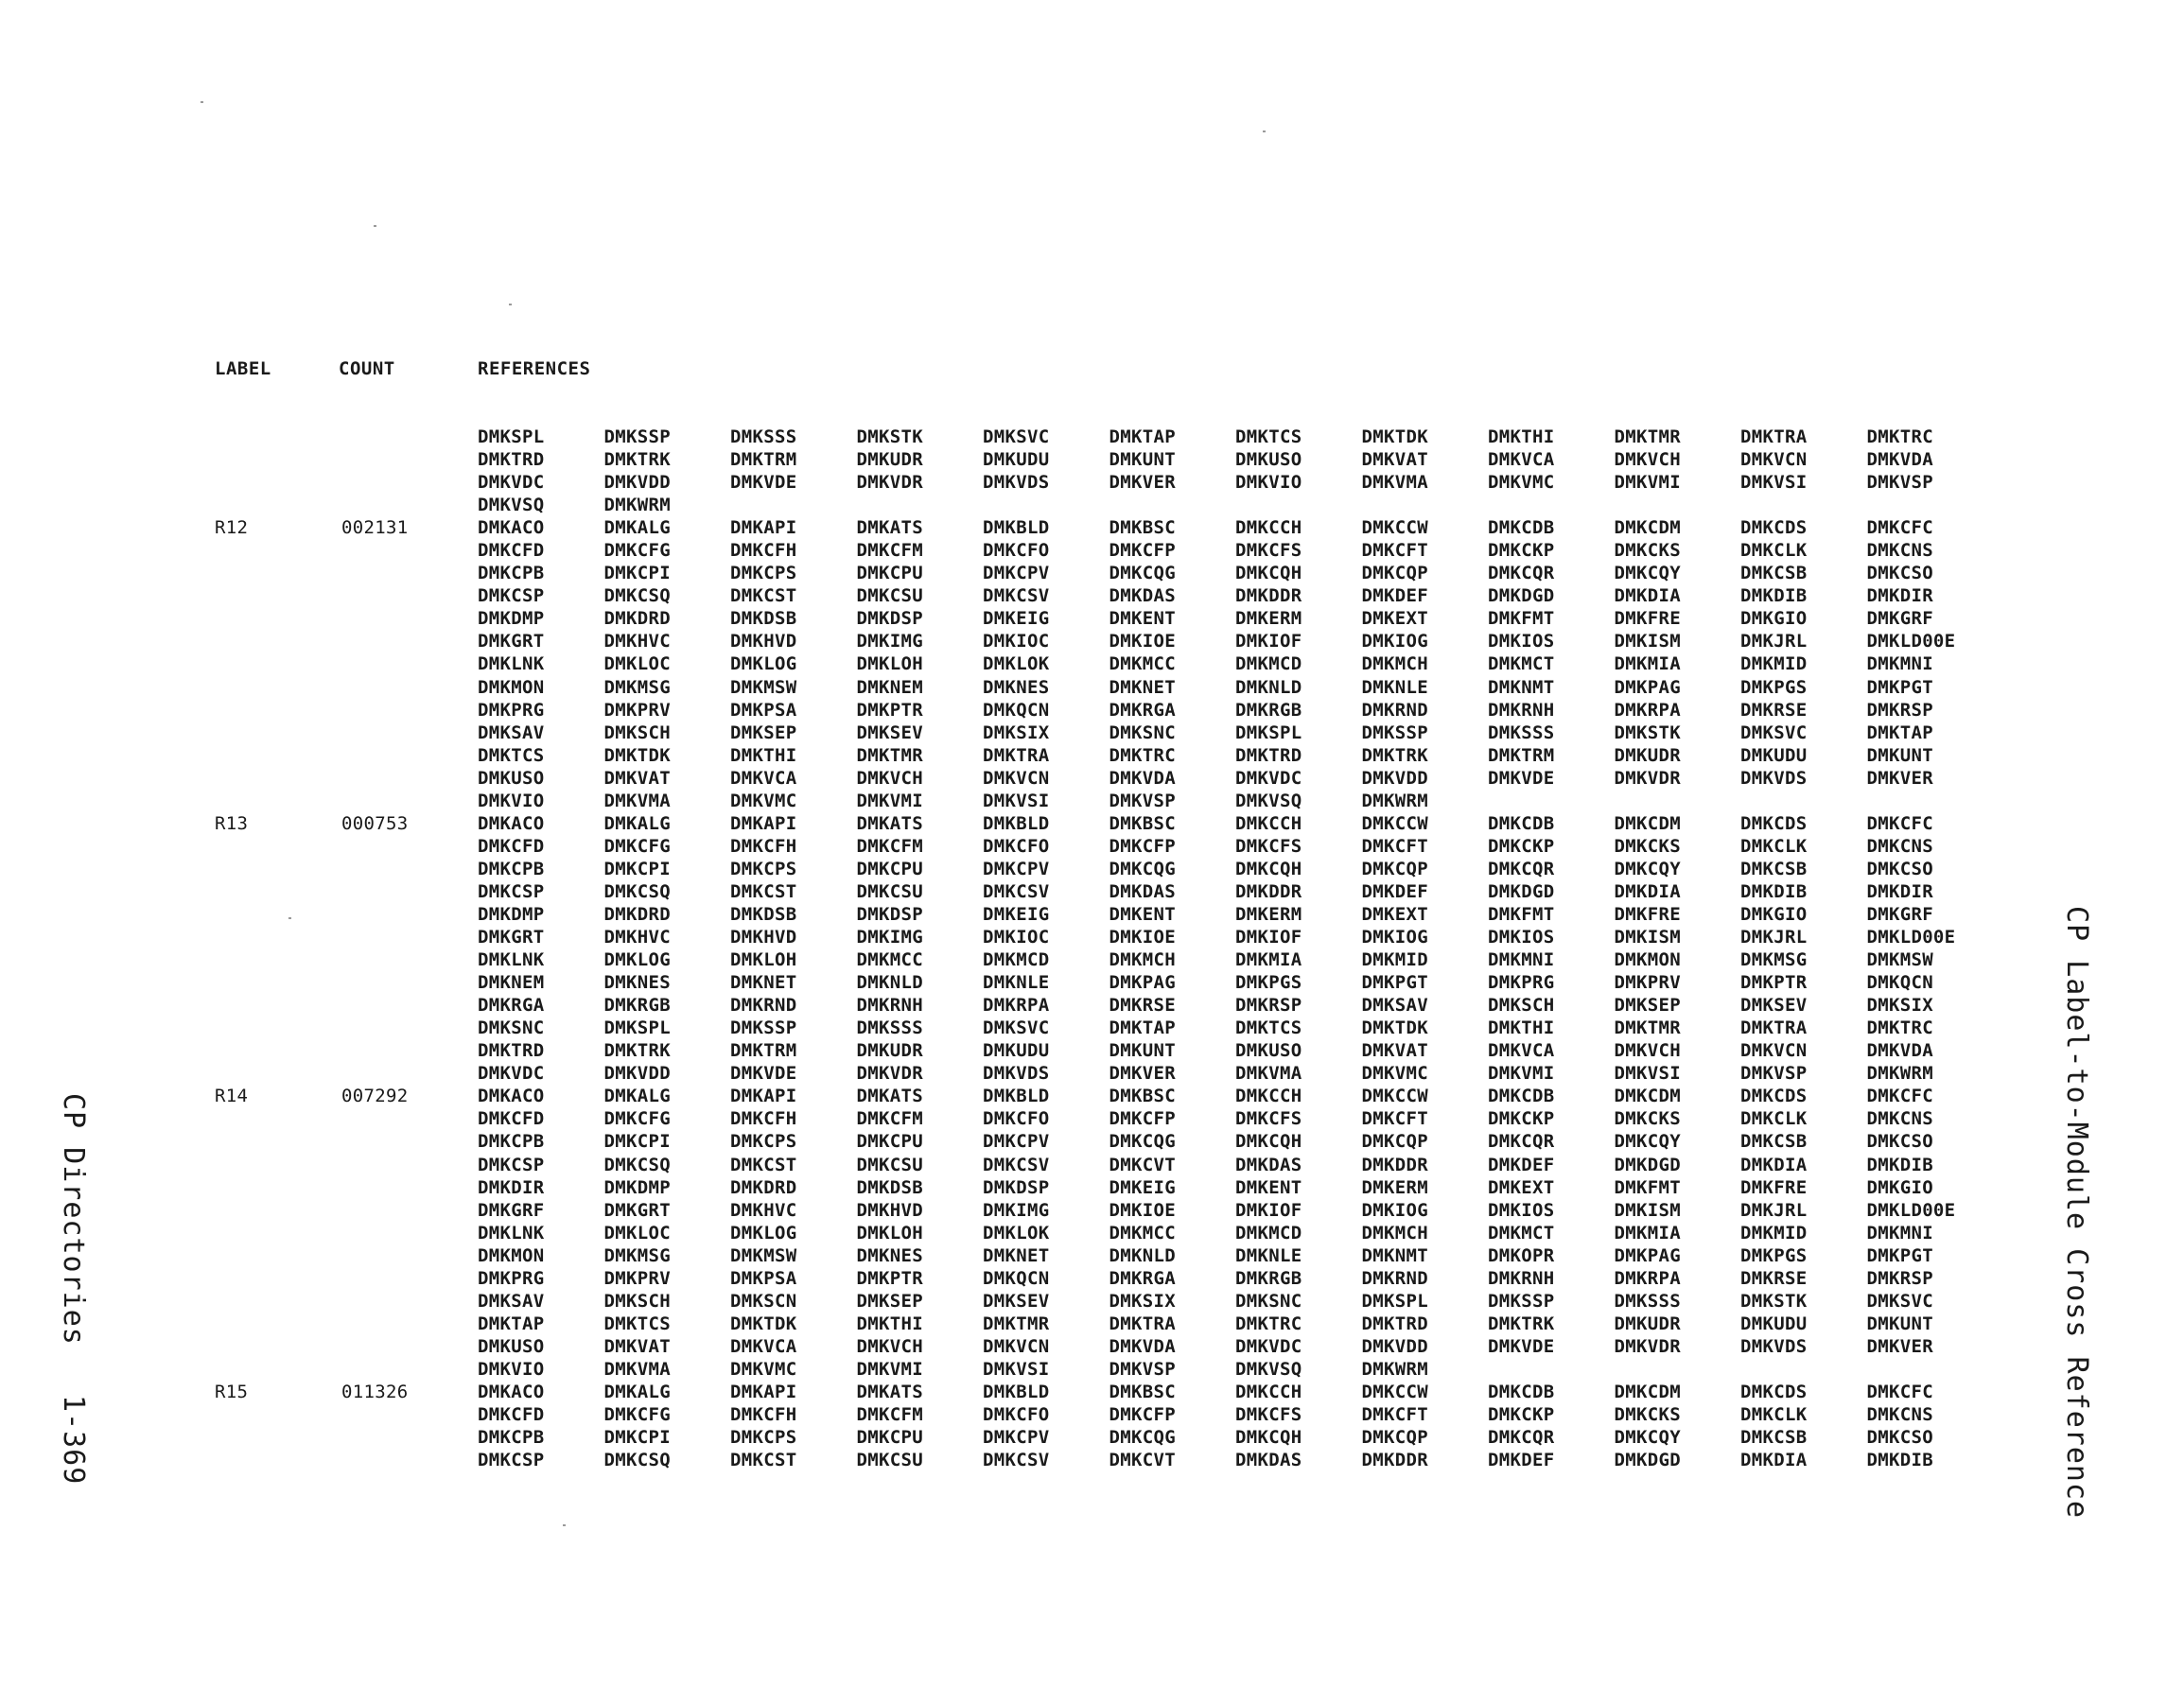 This screenshot has width=2184, height=1687. I want to click on module-reference: DMKDIR, so click(1900, 891).